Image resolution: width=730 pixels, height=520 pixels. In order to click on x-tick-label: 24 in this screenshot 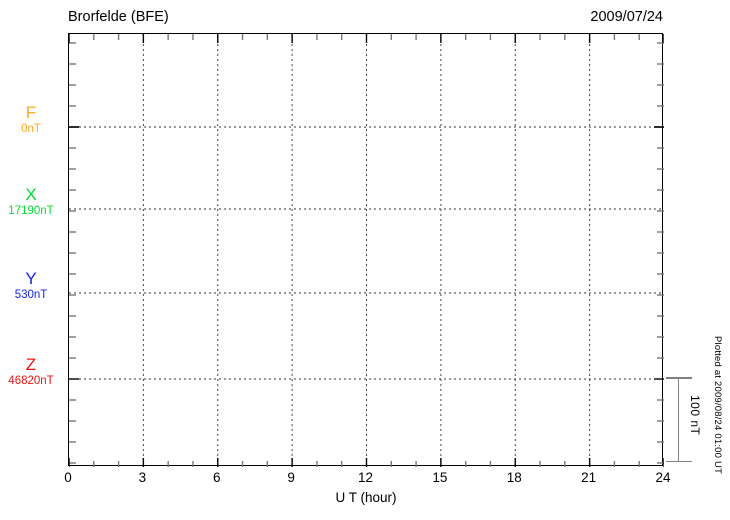, I will do `click(663, 477)`.